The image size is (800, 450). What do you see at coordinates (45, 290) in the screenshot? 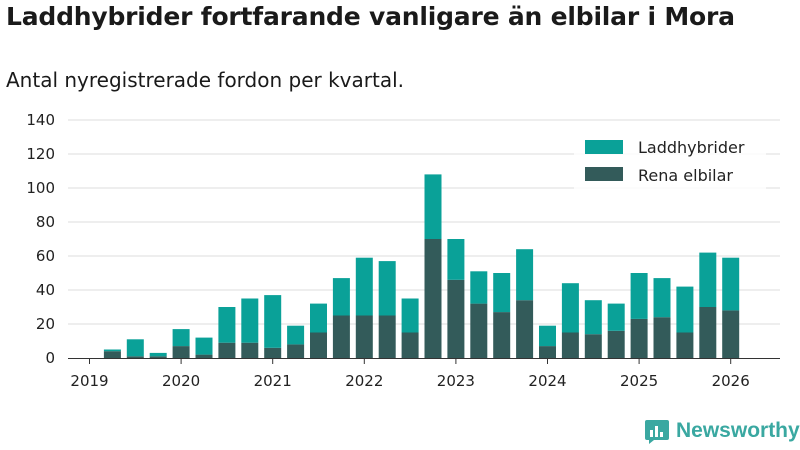
I see `y-tick-label: 40` at bounding box center [45, 290].